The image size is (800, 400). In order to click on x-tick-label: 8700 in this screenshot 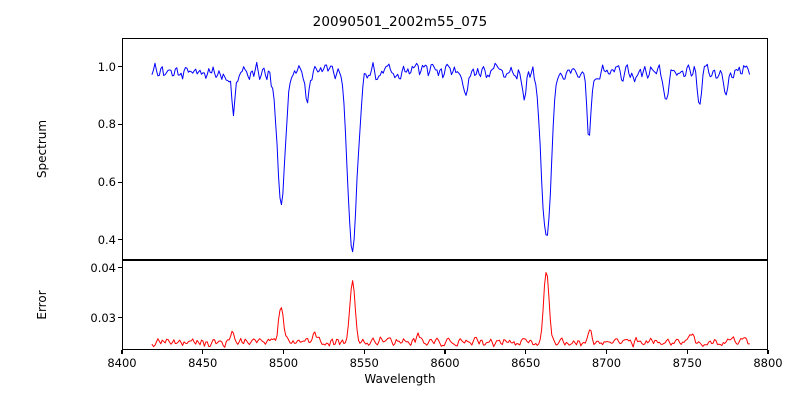, I will do `click(606, 363)`.